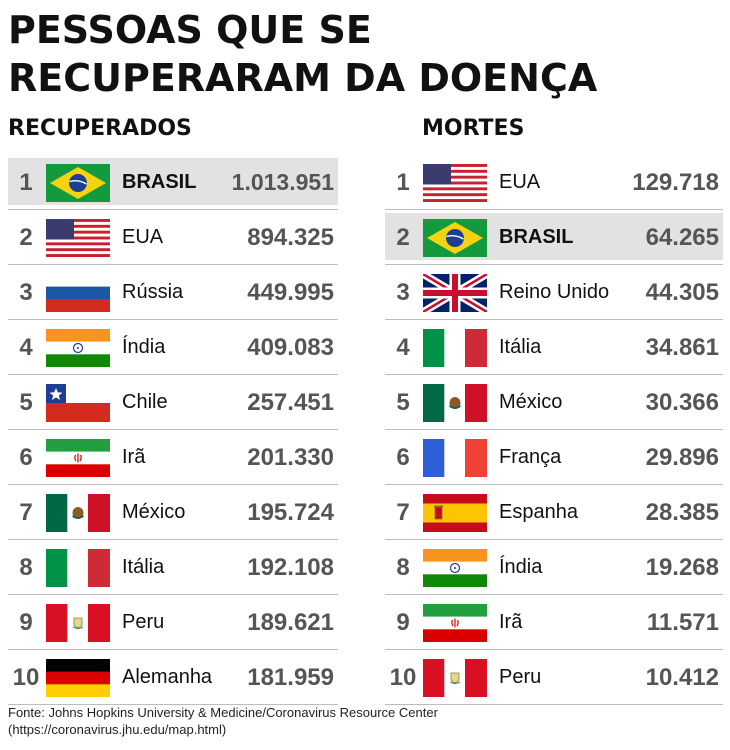  What do you see at coordinates (78, 293) in the screenshot?
I see `russia-flag-icon` at bounding box center [78, 293].